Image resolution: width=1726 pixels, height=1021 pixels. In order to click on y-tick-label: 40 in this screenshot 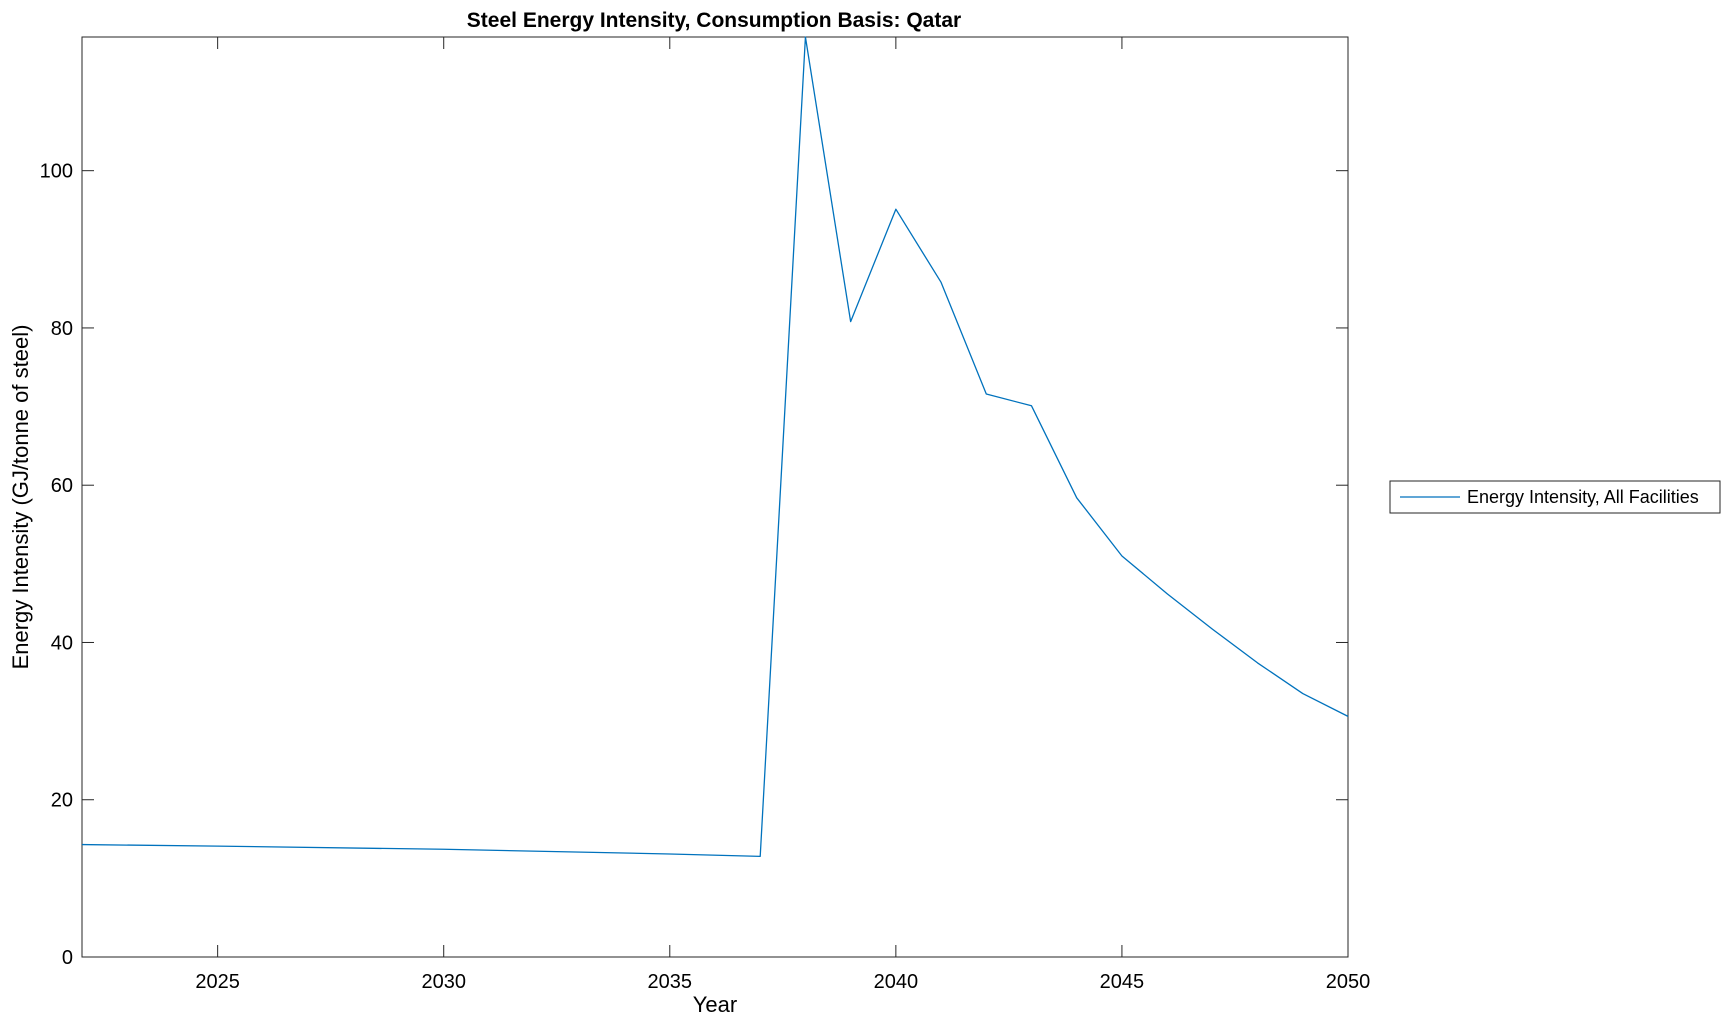, I will do `click(62, 643)`.